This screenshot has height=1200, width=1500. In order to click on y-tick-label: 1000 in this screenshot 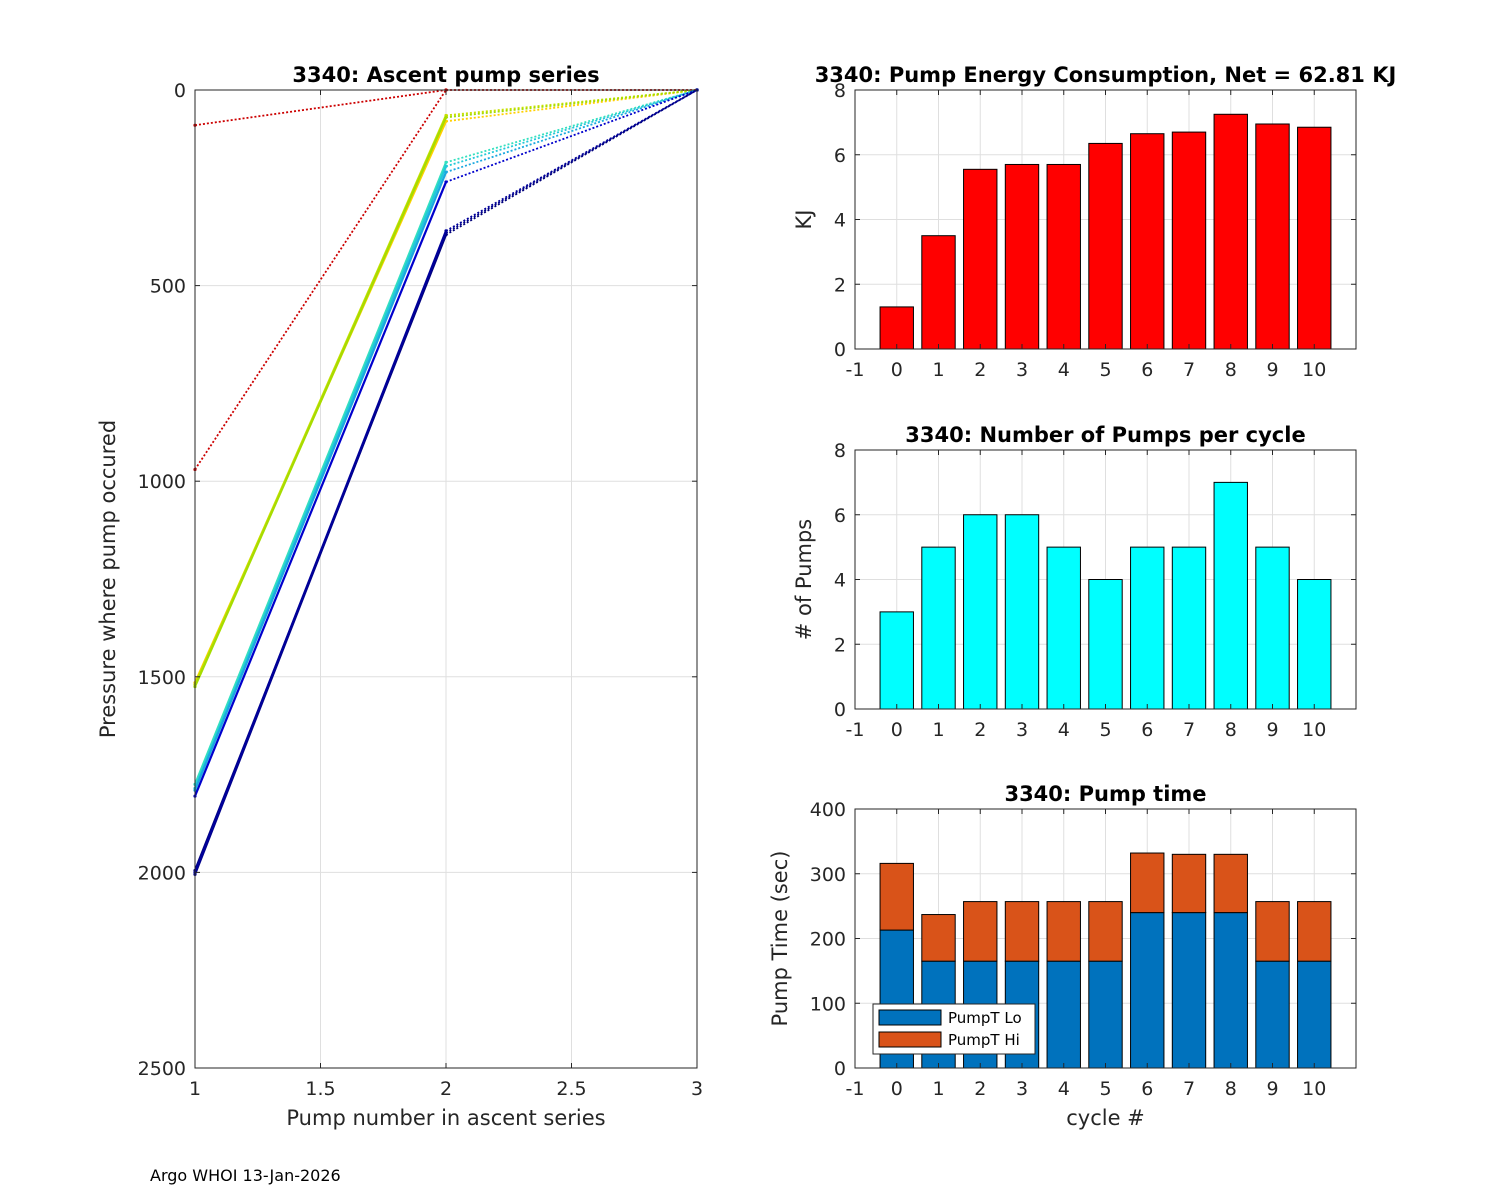, I will do `click(162, 482)`.